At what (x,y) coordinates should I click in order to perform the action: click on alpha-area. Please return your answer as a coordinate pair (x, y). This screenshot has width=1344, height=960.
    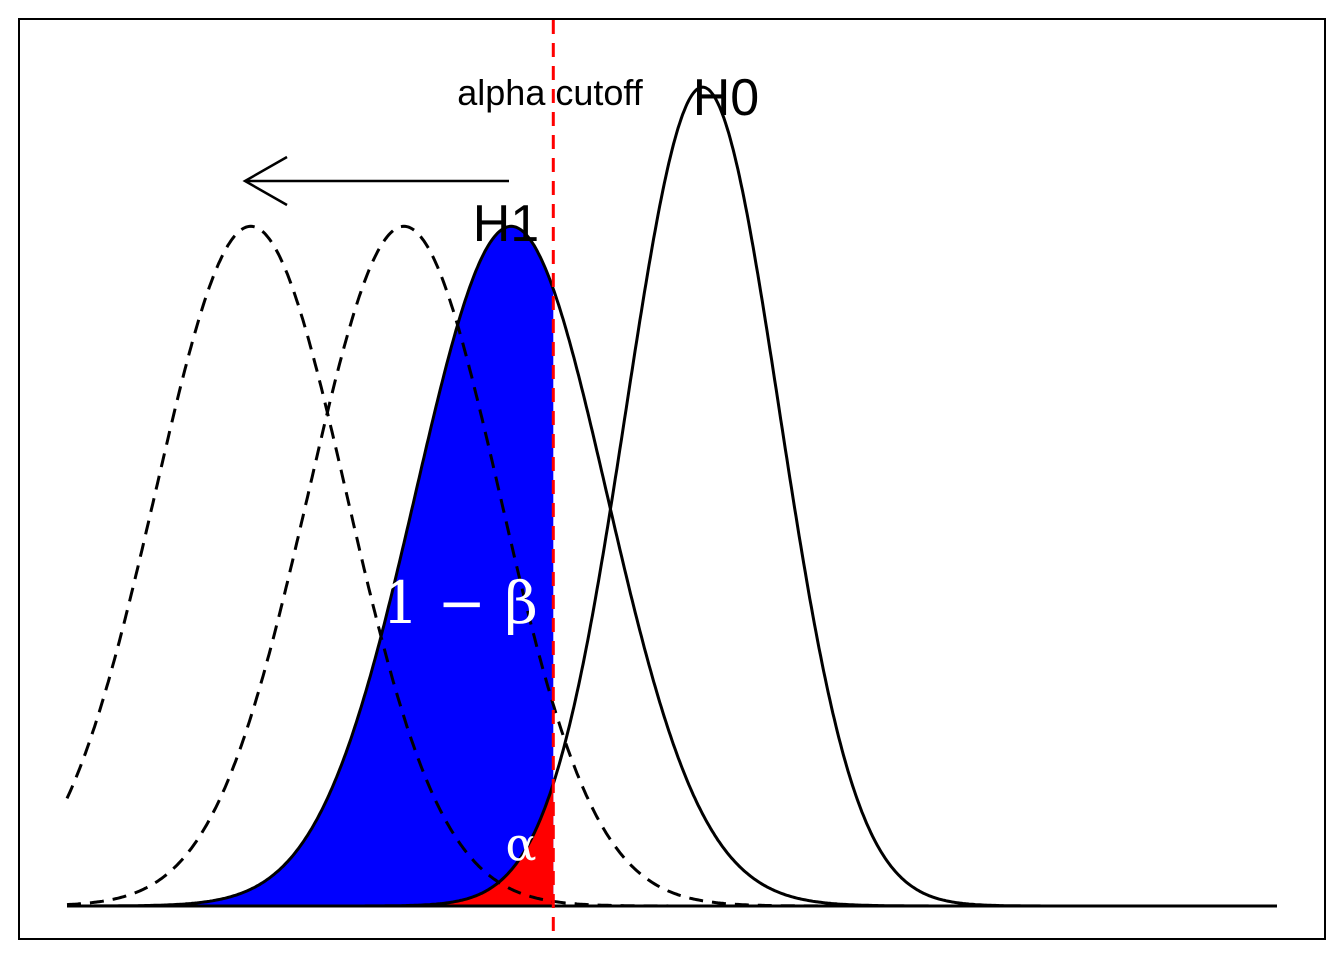
    Looking at the image, I should click on (310, 844).